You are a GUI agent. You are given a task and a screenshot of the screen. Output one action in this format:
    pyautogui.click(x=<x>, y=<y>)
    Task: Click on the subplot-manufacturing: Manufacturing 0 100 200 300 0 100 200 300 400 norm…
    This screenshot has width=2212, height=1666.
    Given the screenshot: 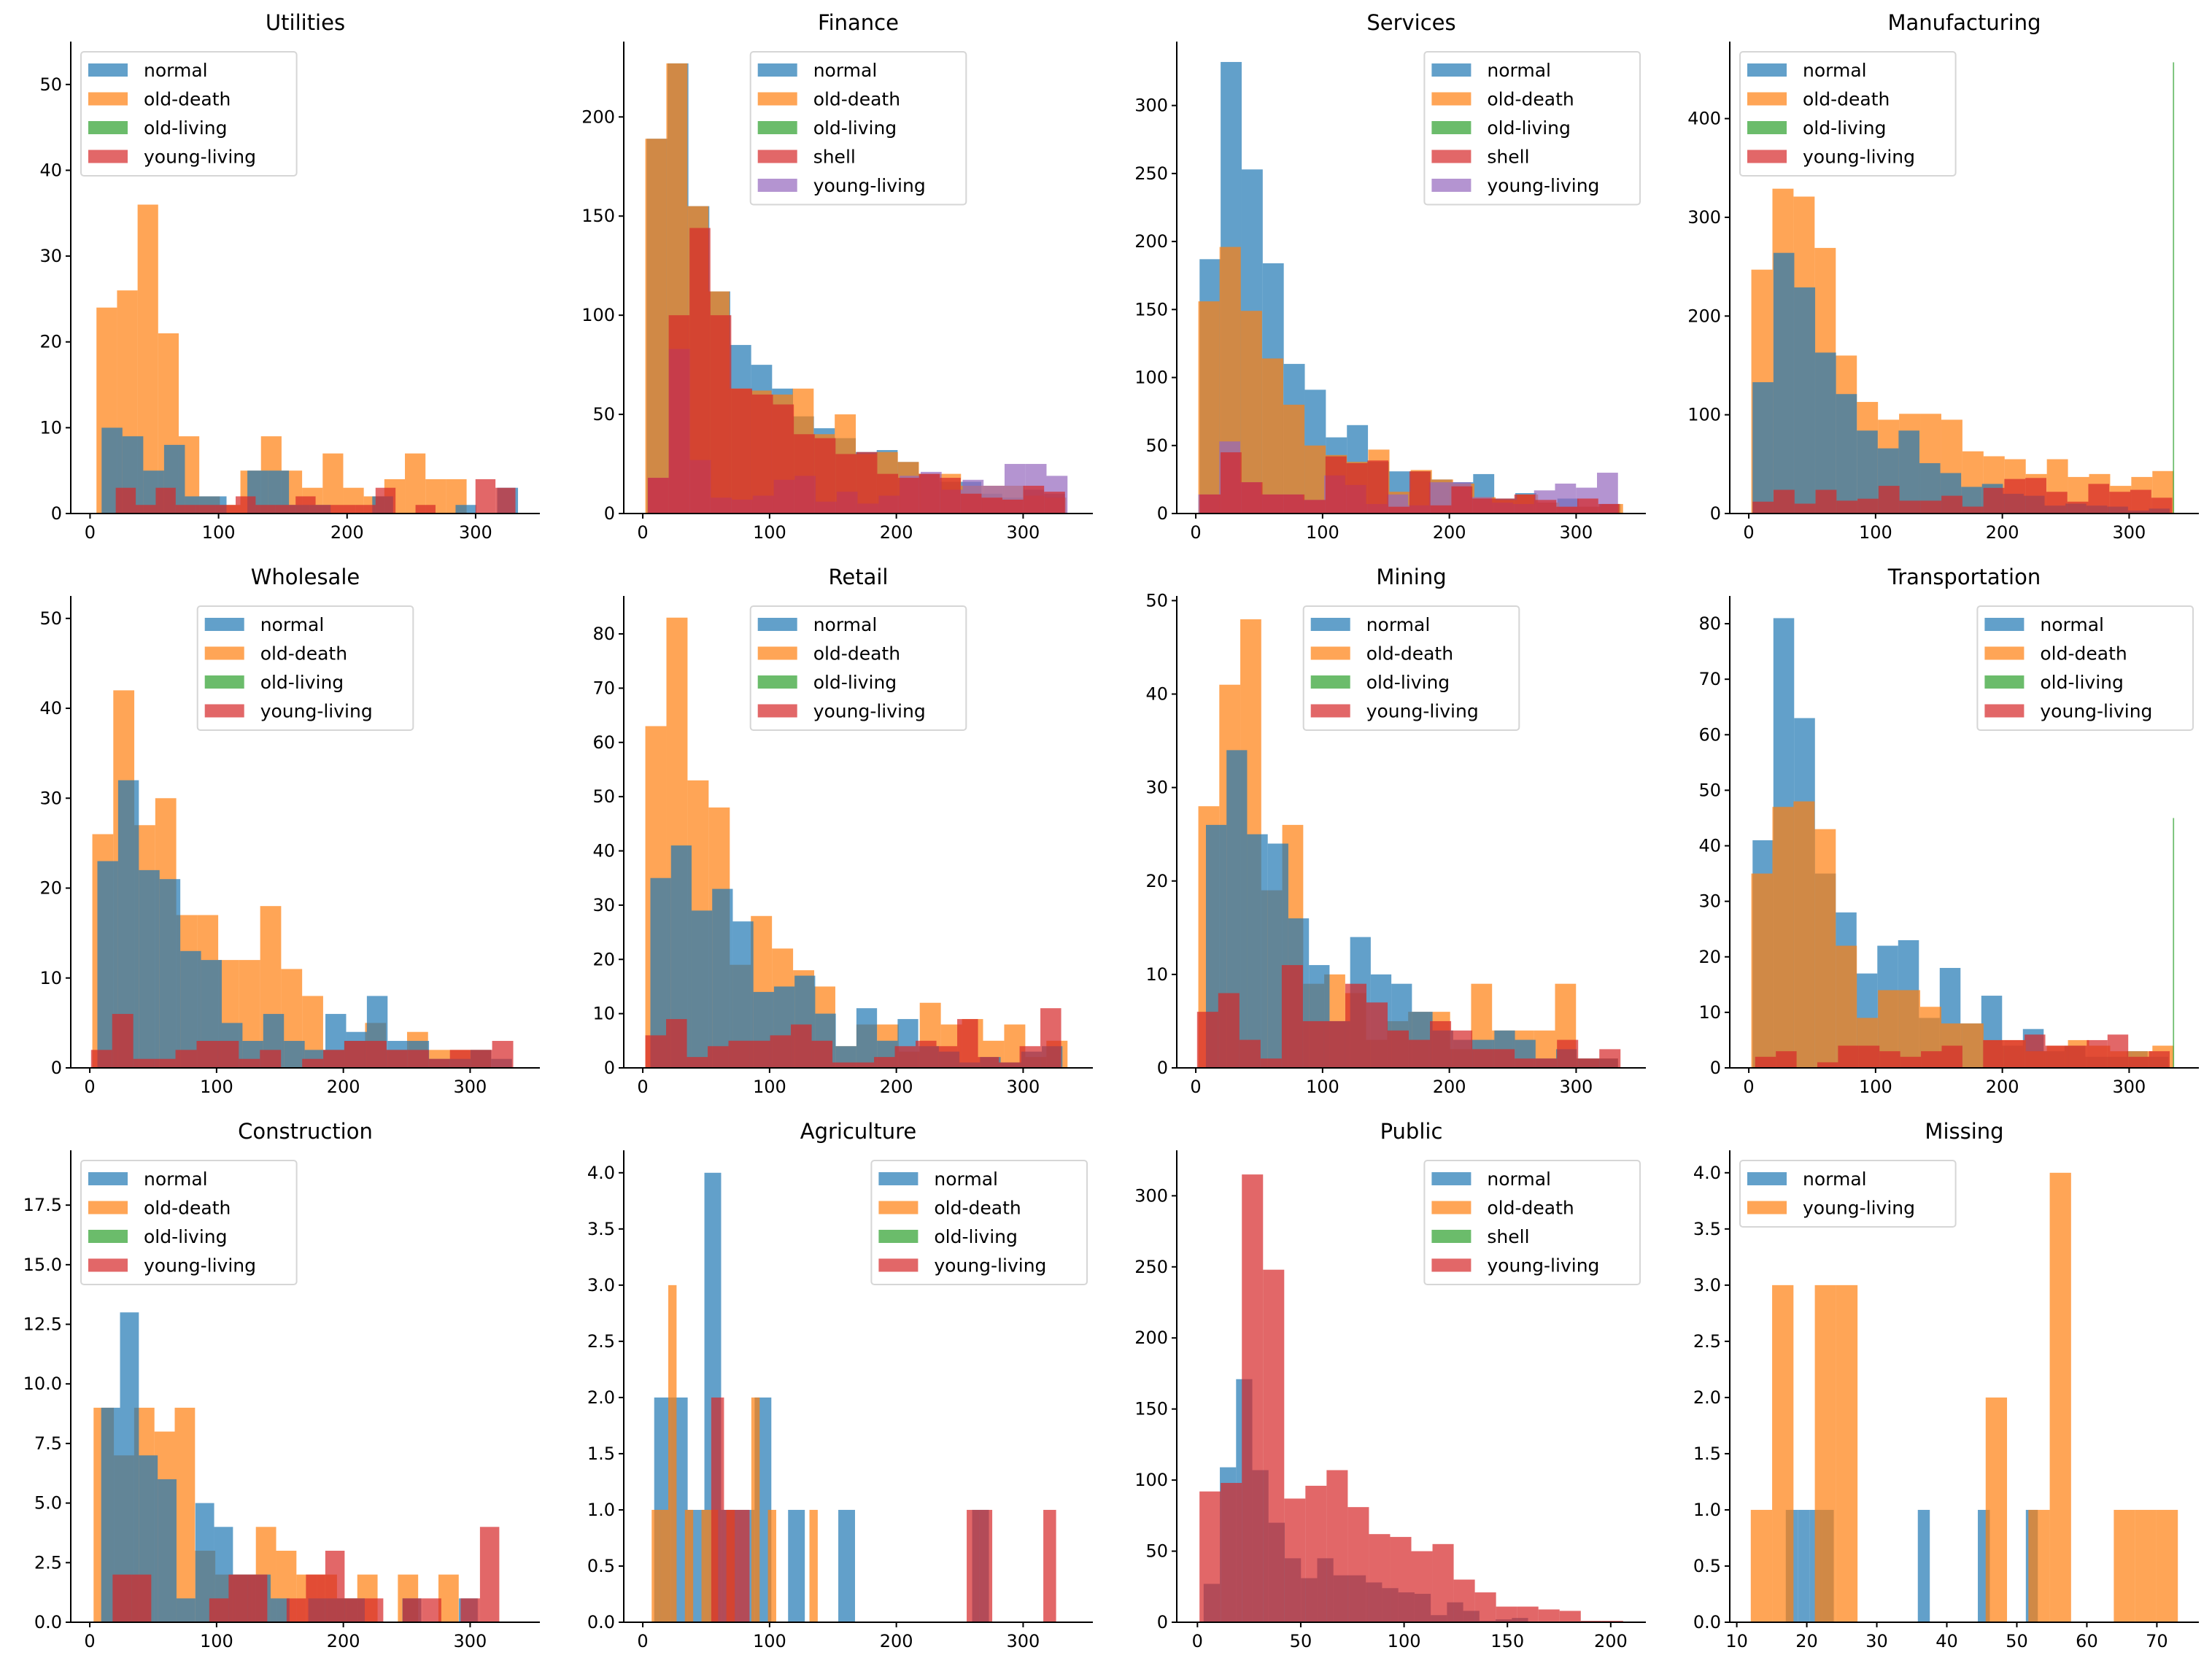 What is the action you would take?
    pyautogui.click(x=1943, y=277)
    